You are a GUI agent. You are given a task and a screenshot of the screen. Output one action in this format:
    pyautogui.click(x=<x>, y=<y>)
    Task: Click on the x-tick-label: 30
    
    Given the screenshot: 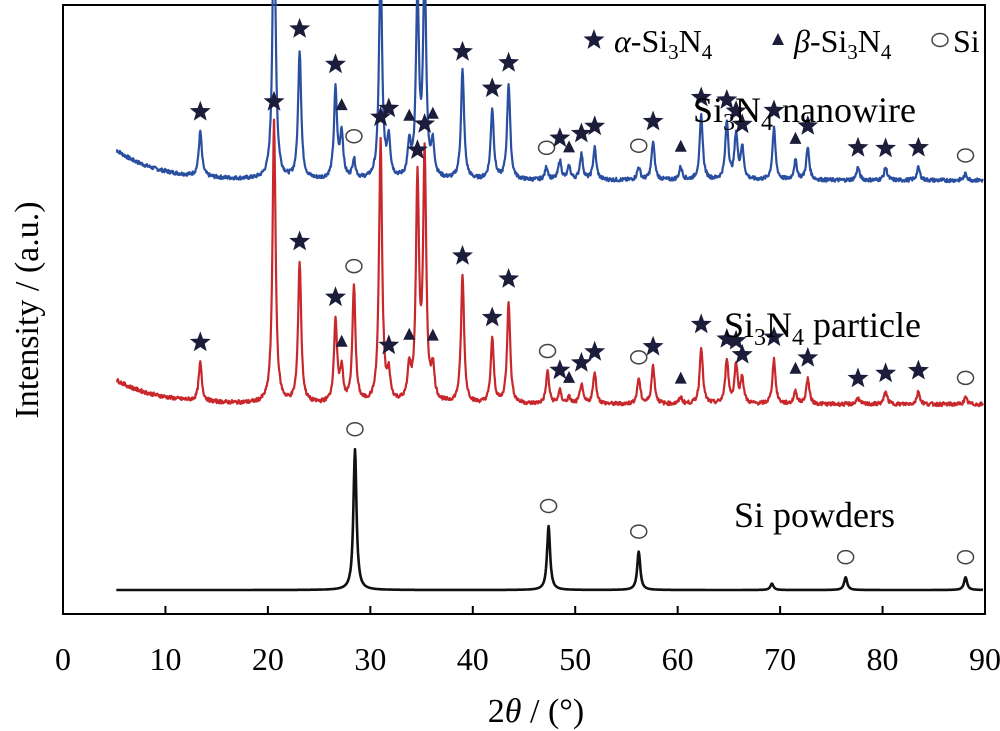 What is the action you would take?
    pyautogui.click(x=370, y=659)
    